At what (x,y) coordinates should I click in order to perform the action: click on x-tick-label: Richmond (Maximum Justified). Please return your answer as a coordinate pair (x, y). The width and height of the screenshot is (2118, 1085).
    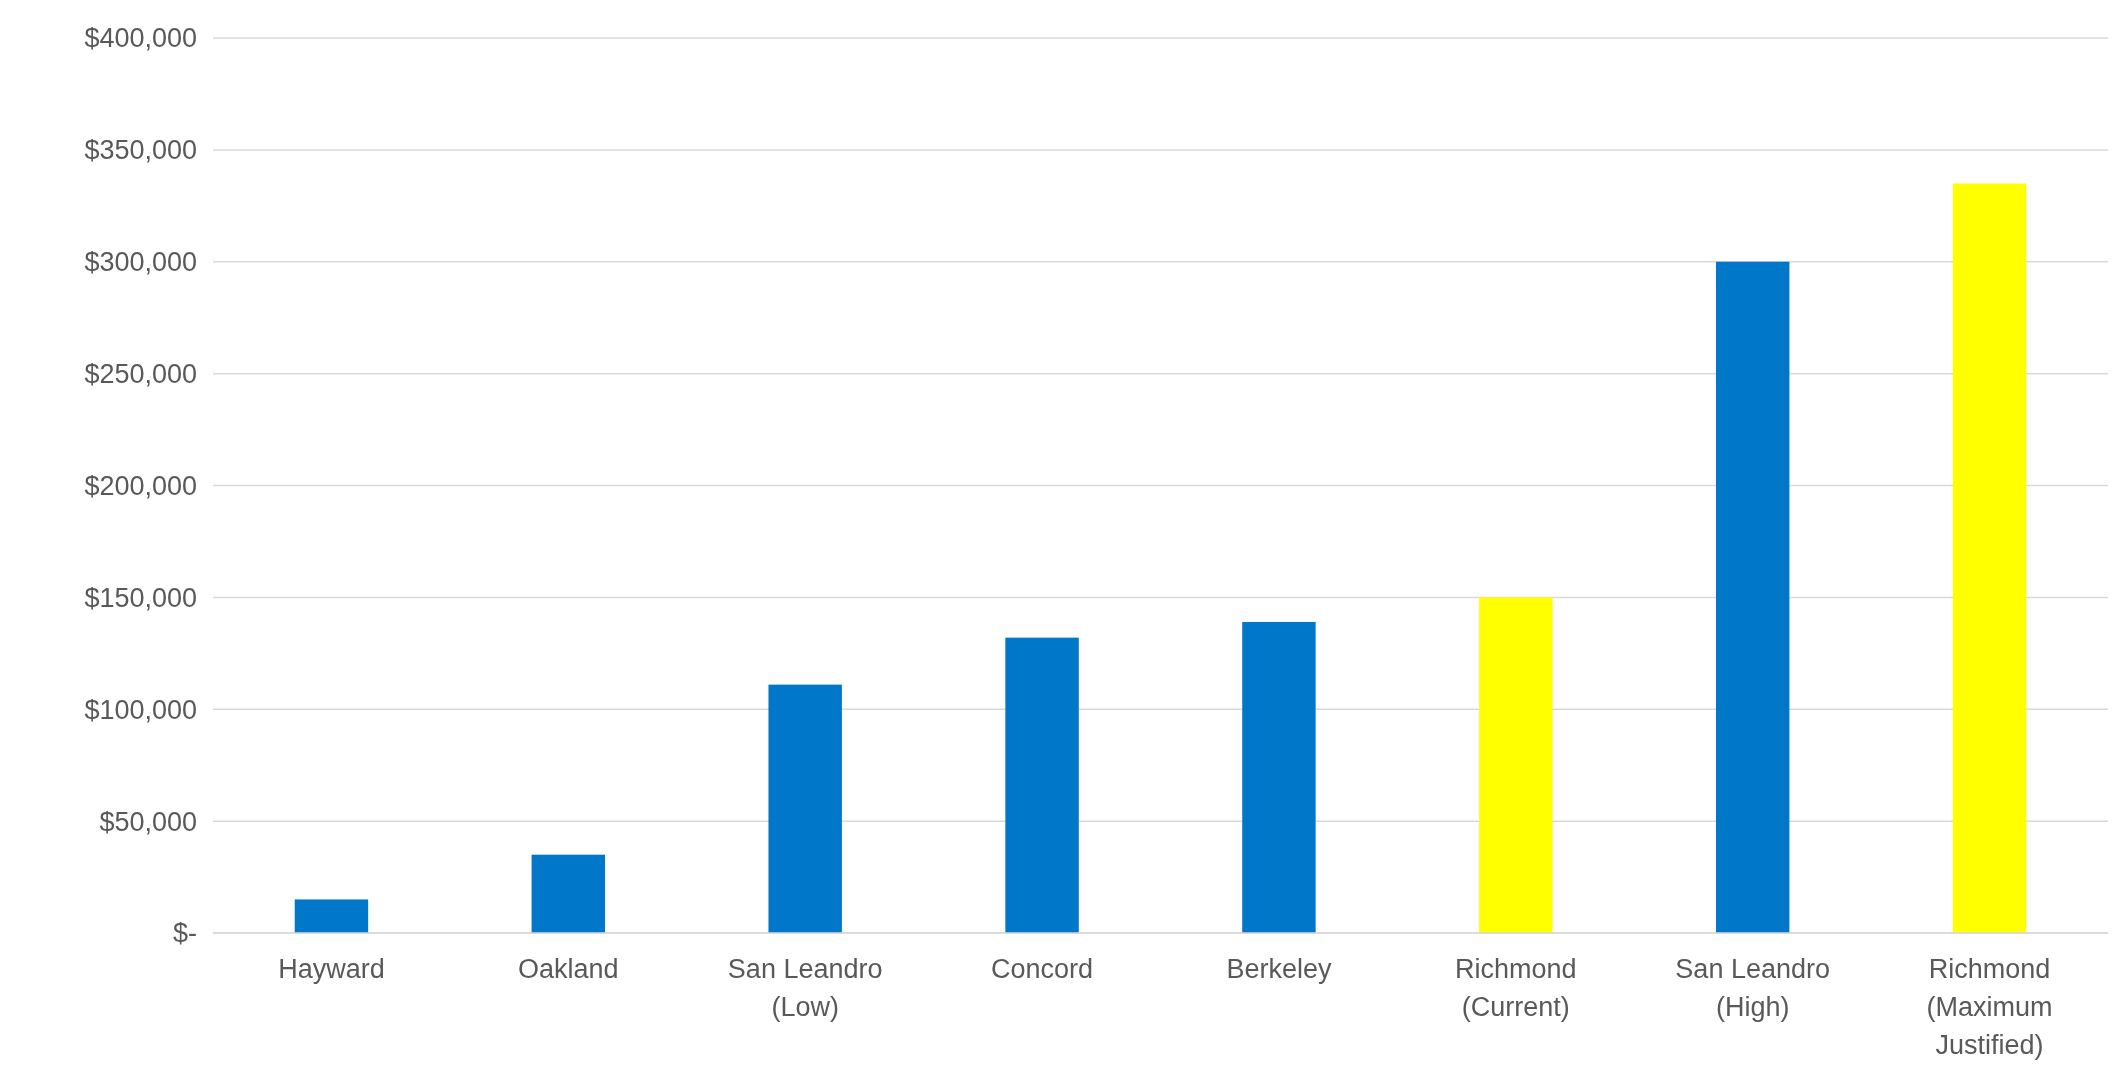
    Looking at the image, I should click on (1989, 1007).